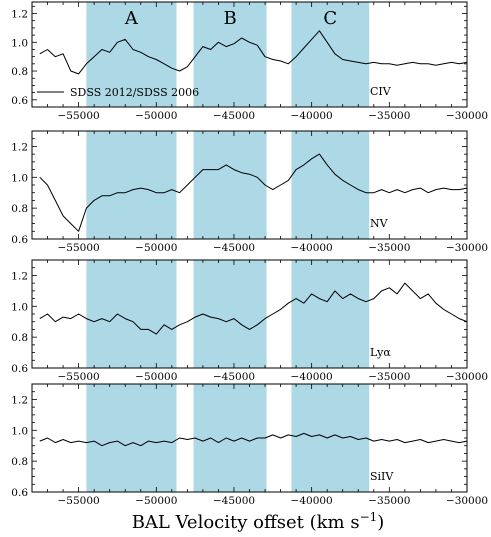  I want to click on y-tick-label-civ: 0.6, so click(19, 101).